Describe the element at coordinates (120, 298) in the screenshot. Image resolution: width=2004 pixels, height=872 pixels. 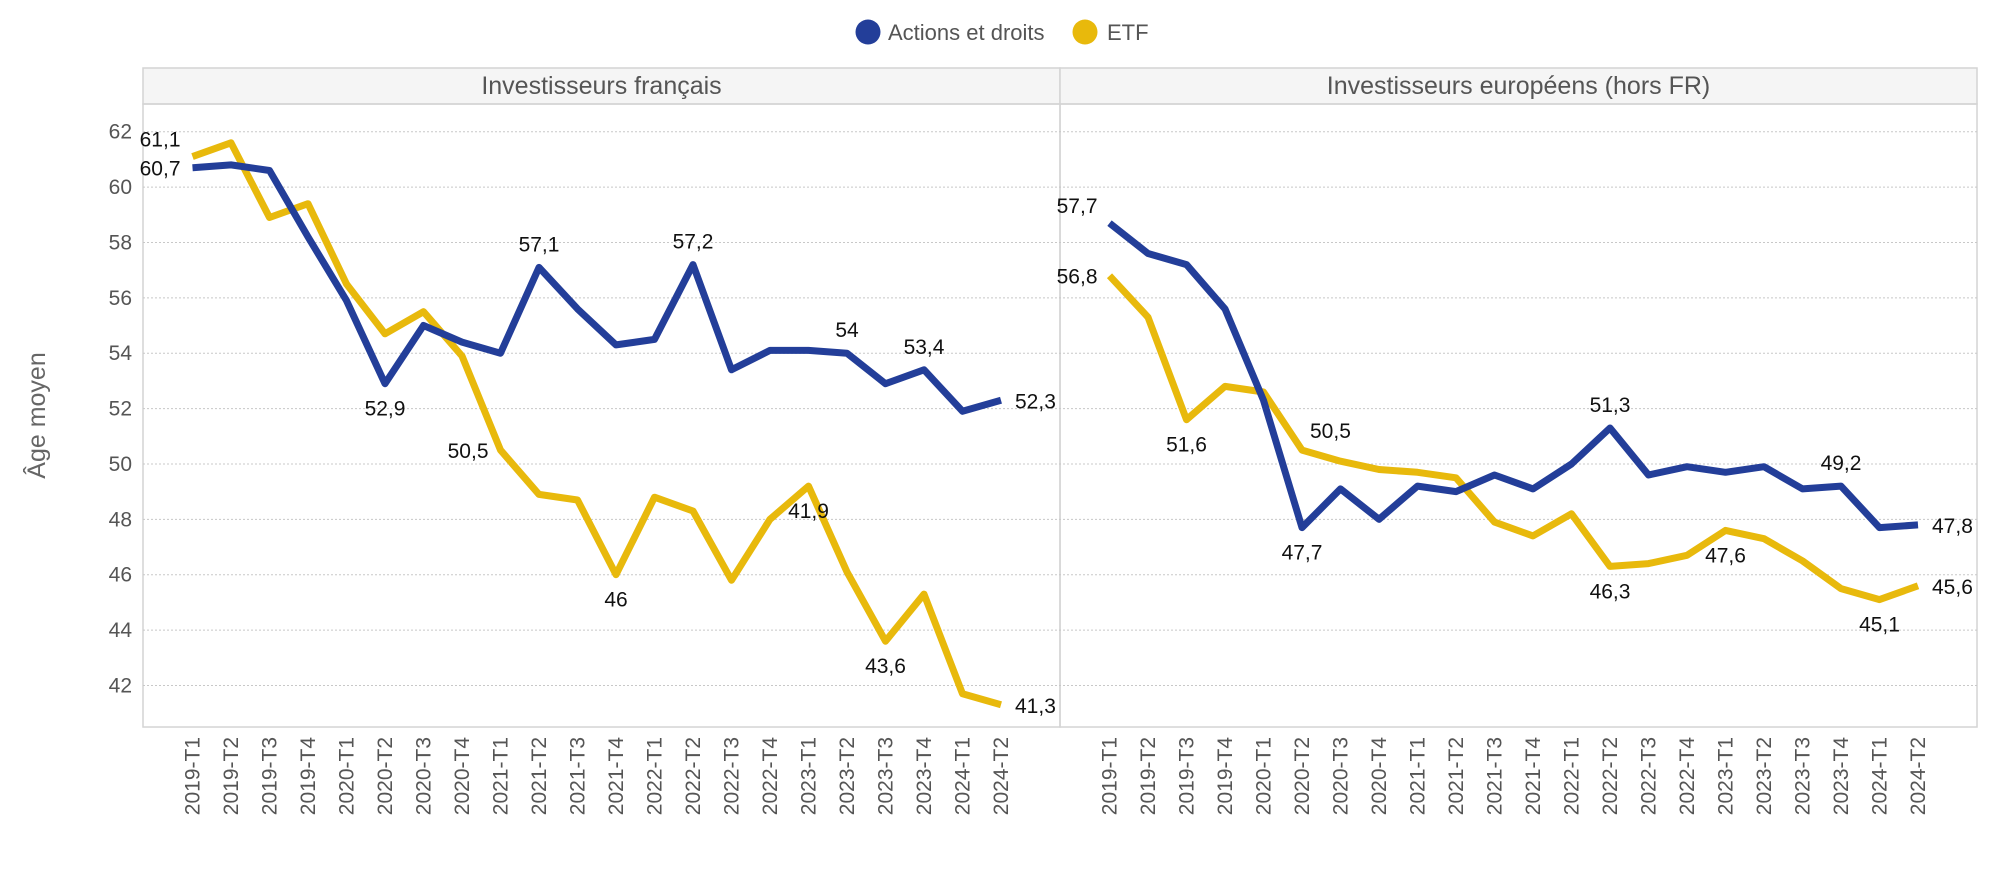
I see `y-tick-label-7: 56` at that location.